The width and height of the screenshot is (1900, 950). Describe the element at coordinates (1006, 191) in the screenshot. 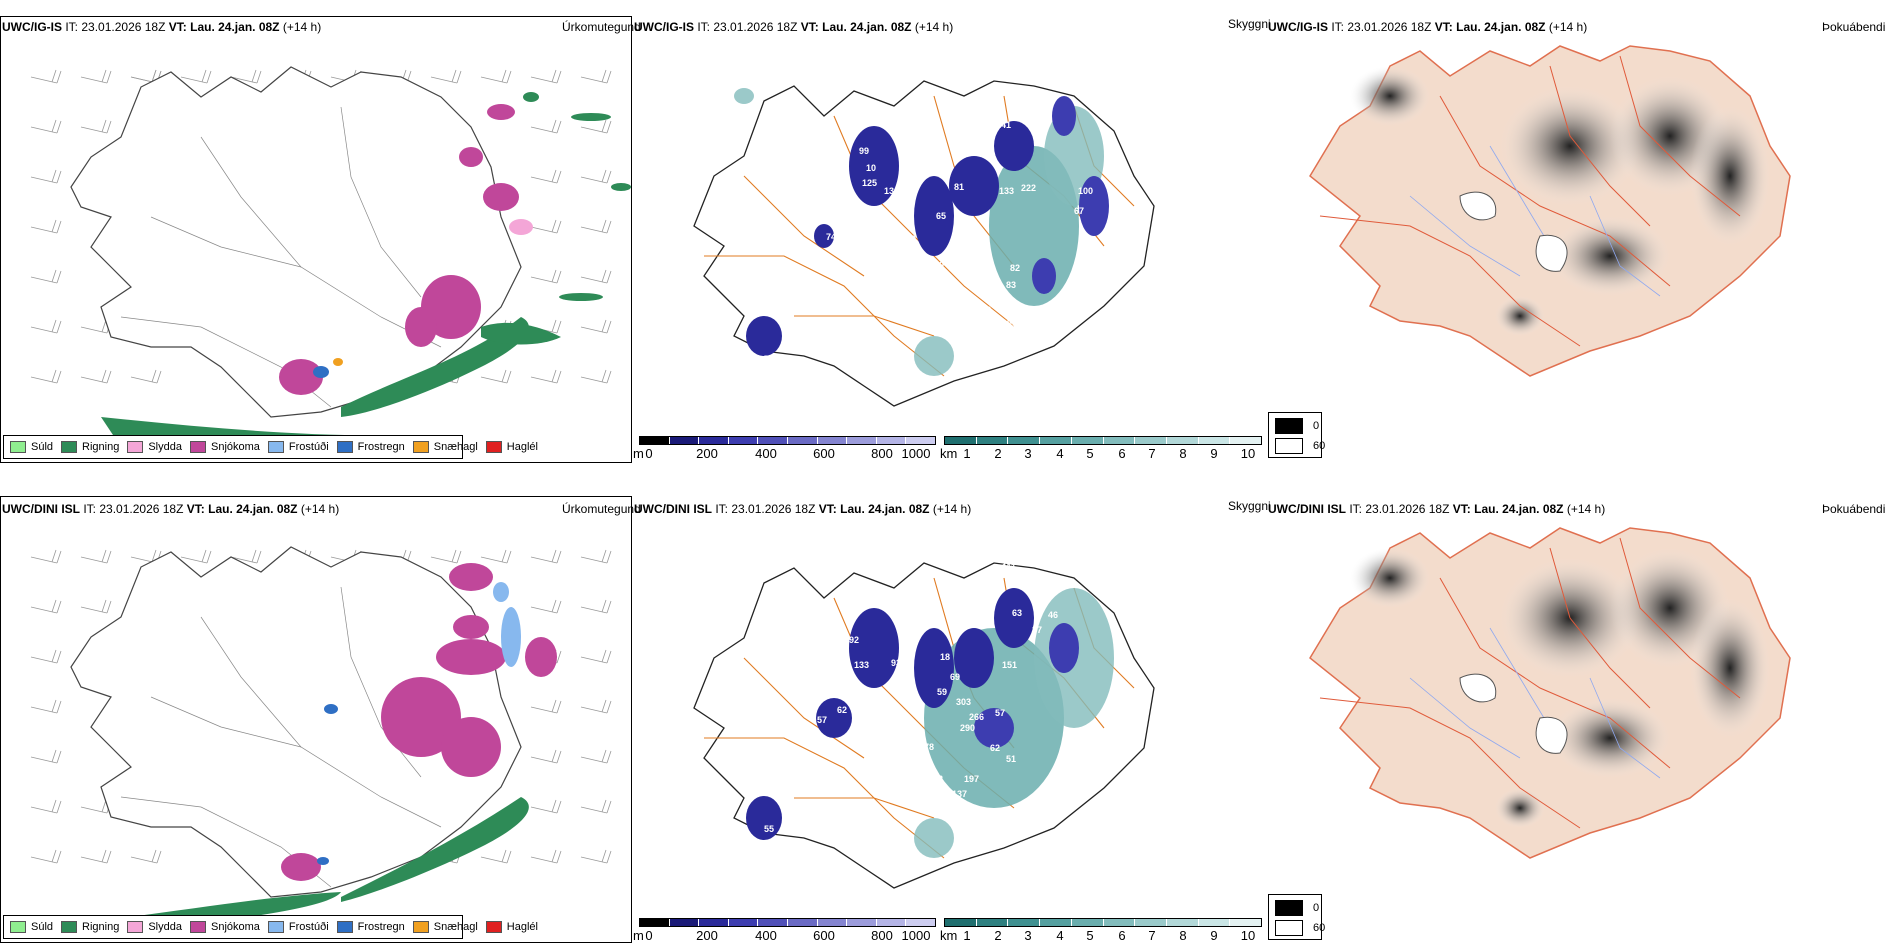

I see `svg-text: 133` at that location.